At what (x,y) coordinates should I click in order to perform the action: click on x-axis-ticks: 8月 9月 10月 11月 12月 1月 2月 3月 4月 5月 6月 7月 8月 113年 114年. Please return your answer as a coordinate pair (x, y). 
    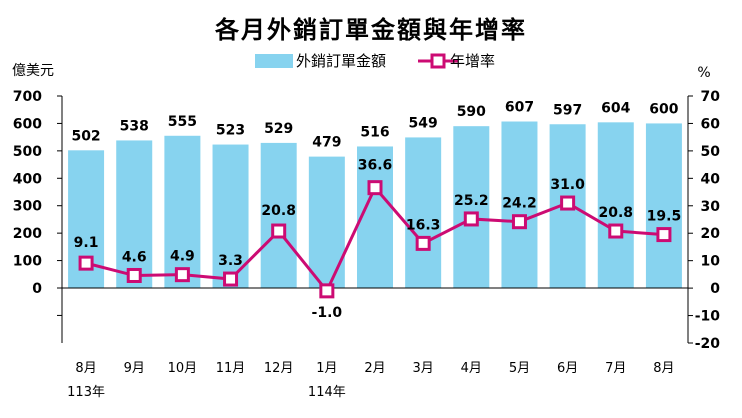
    Looking at the image, I should click on (370, 380).